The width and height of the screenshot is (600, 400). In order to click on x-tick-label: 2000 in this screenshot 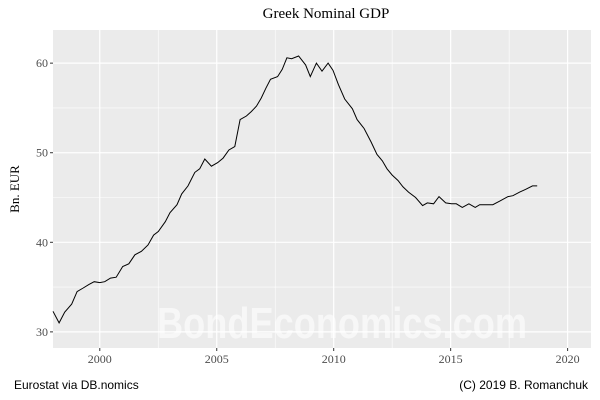, I will do `click(100, 359)`.